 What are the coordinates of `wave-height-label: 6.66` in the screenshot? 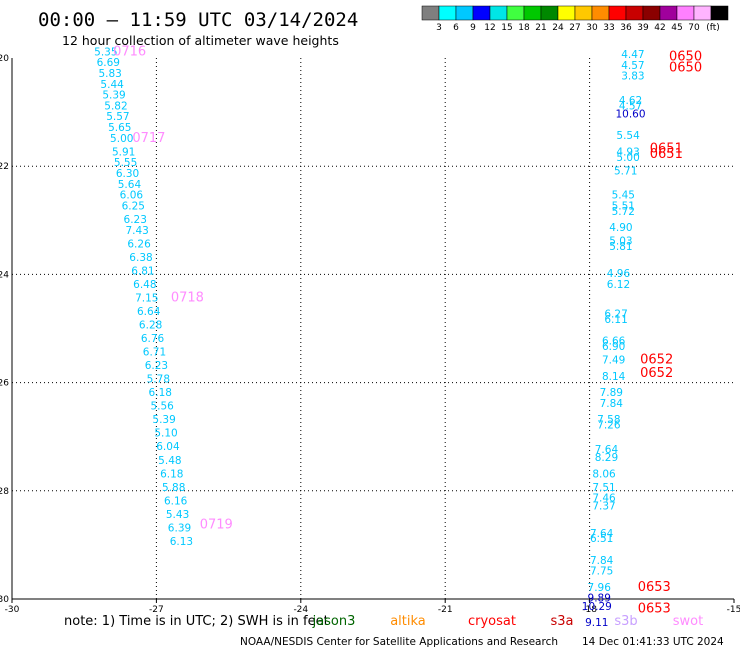 It's located at (614, 342).